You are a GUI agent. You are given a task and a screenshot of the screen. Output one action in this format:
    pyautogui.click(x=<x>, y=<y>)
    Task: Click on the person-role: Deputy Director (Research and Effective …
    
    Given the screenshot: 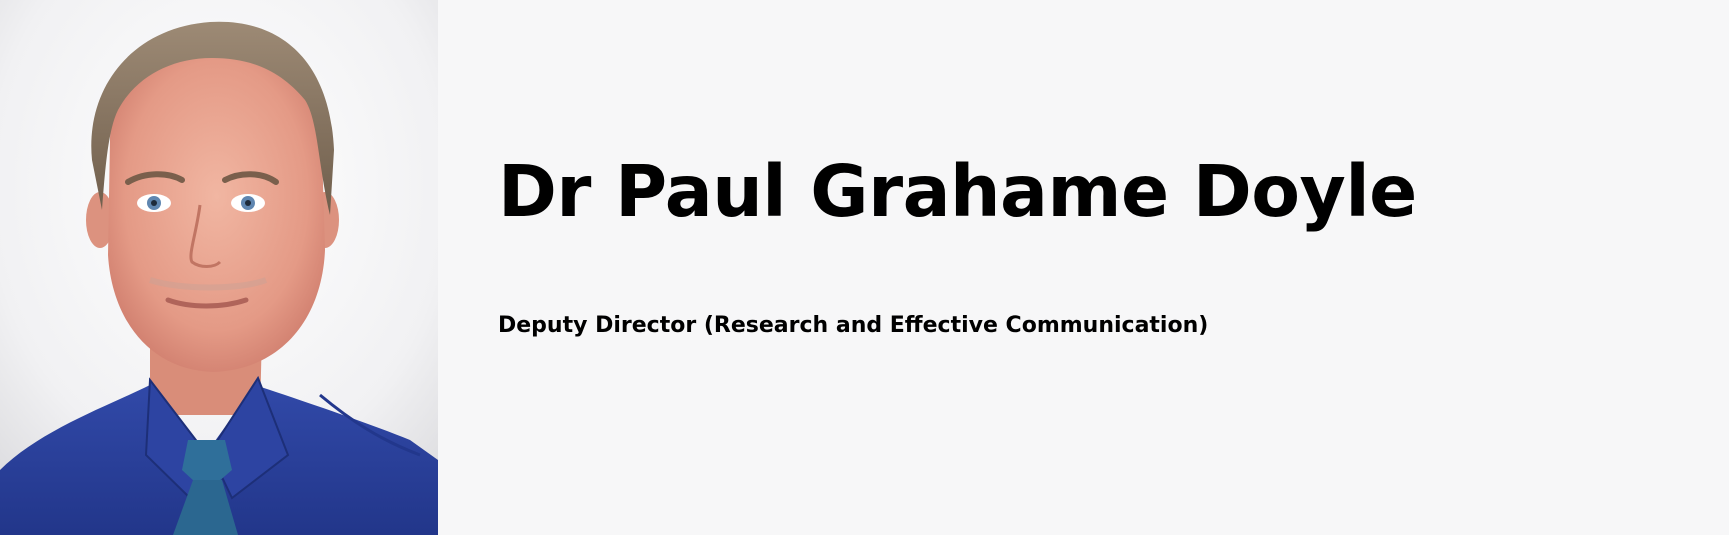 What is the action you would take?
    pyautogui.click(x=853, y=325)
    